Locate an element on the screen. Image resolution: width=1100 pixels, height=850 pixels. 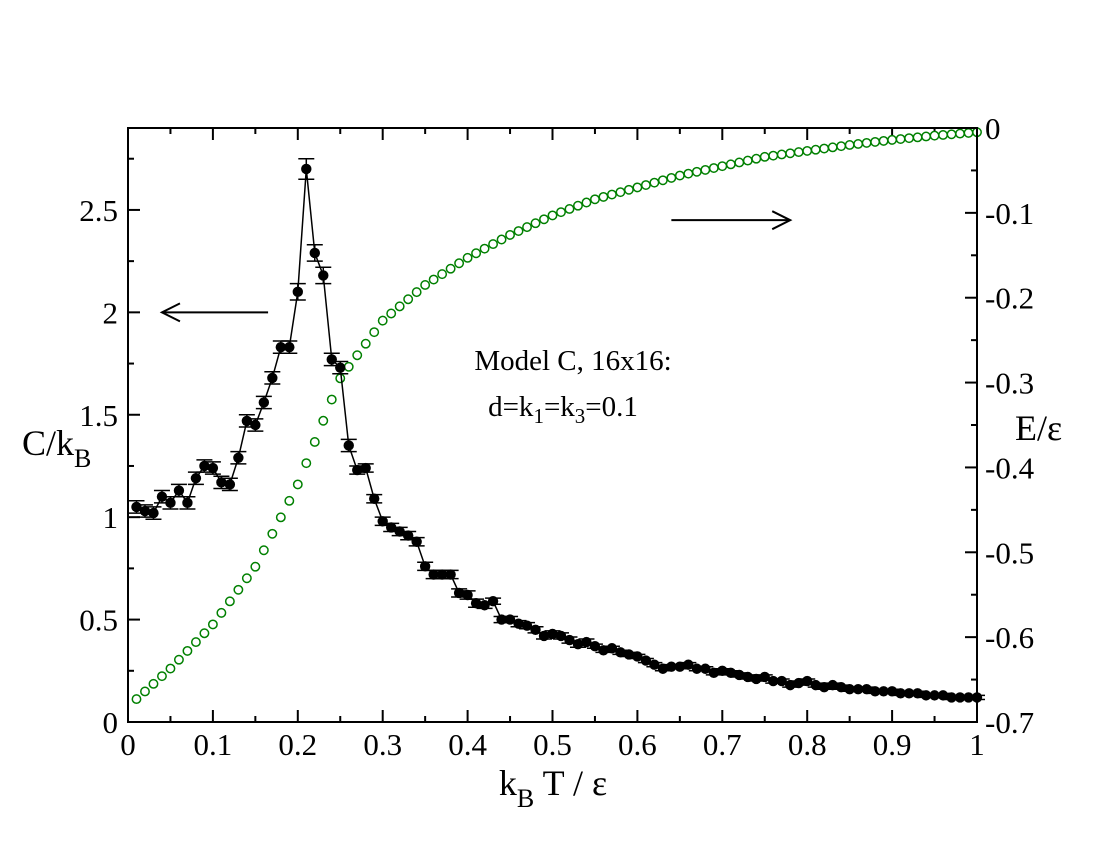
y-left-tick-label: 1.5 is located at coordinates (98, 415).